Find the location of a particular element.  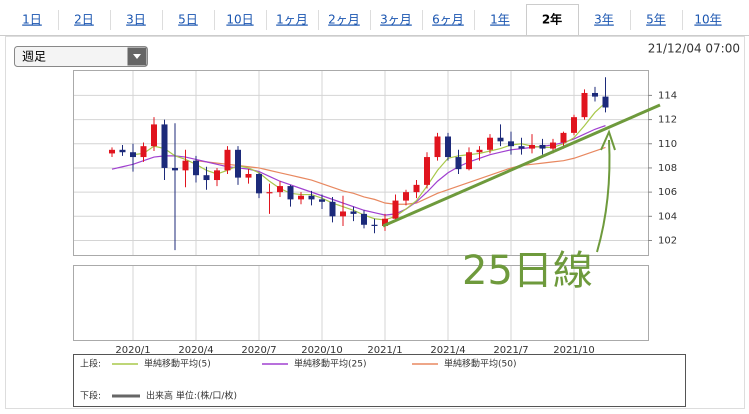

legend-box is located at coordinates (379, 380).